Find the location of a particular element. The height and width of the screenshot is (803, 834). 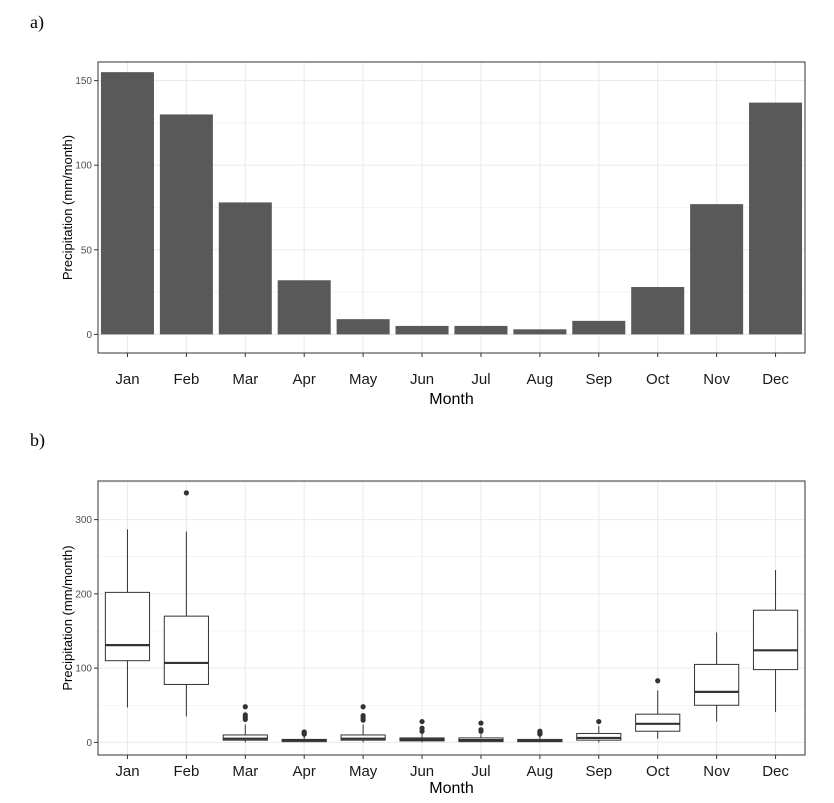

bar-sep is located at coordinates (599, 327).